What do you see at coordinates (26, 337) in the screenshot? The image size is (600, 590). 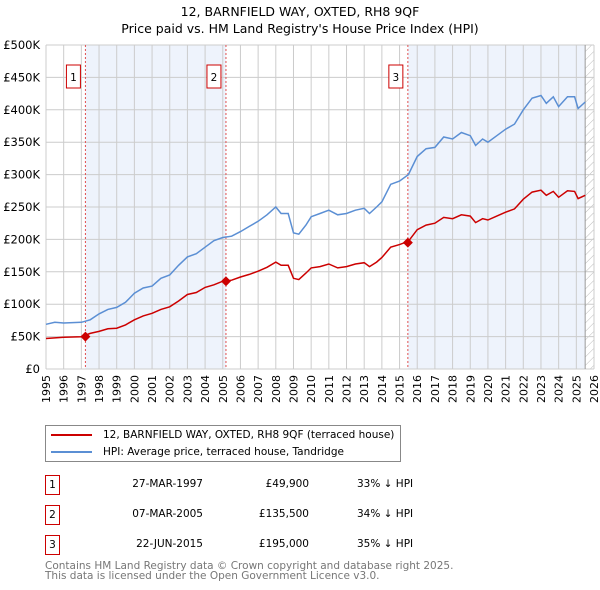 I see `y-tick-label: £50K` at bounding box center [26, 337].